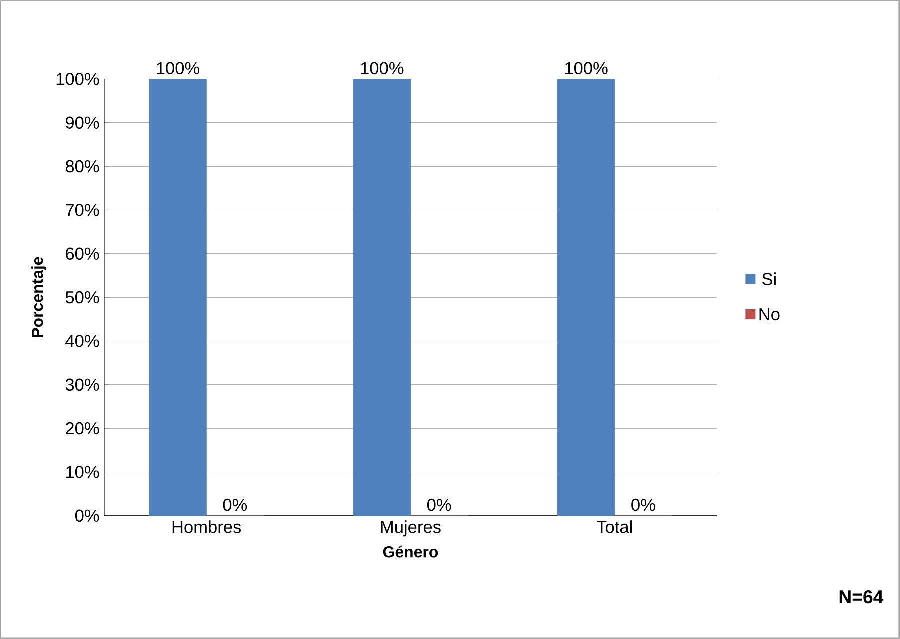  What do you see at coordinates (410, 552) in the screenshot?
I see `x-axis-title: Género` at bounding box center [410, 552].